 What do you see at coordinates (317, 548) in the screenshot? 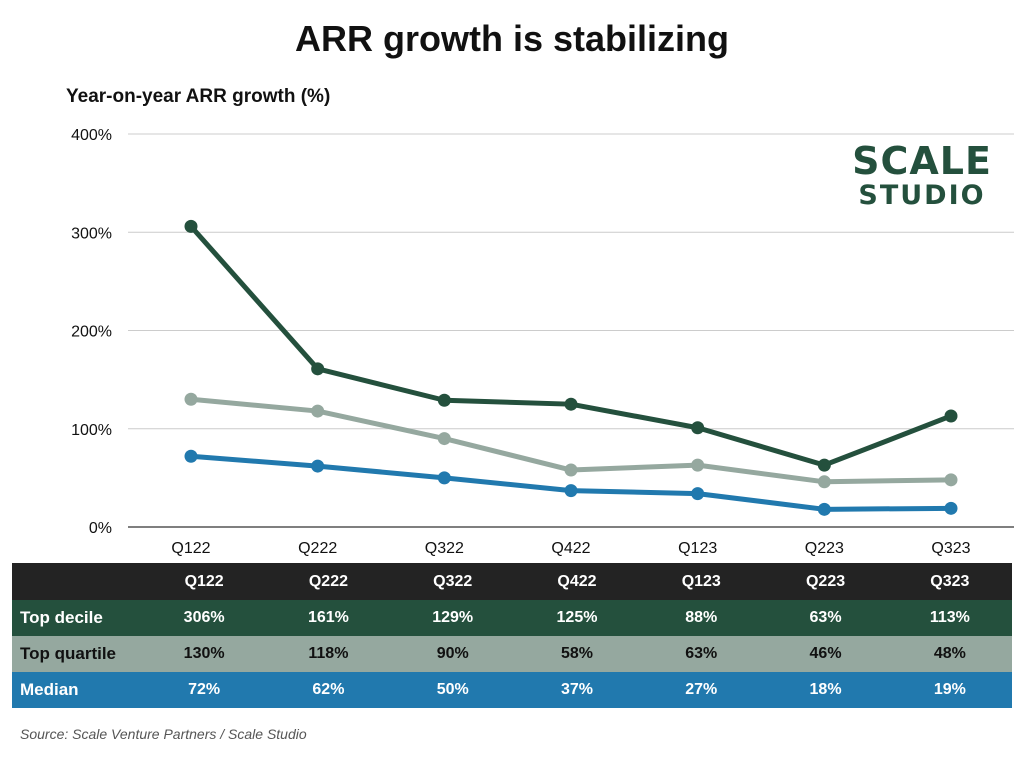
I see `x-tick-label: Q222` at bounding box center [317, 548].